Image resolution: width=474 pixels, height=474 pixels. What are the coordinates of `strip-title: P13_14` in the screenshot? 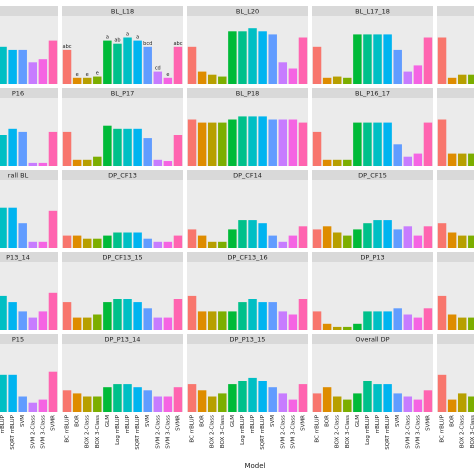 It's located at (18, 258).